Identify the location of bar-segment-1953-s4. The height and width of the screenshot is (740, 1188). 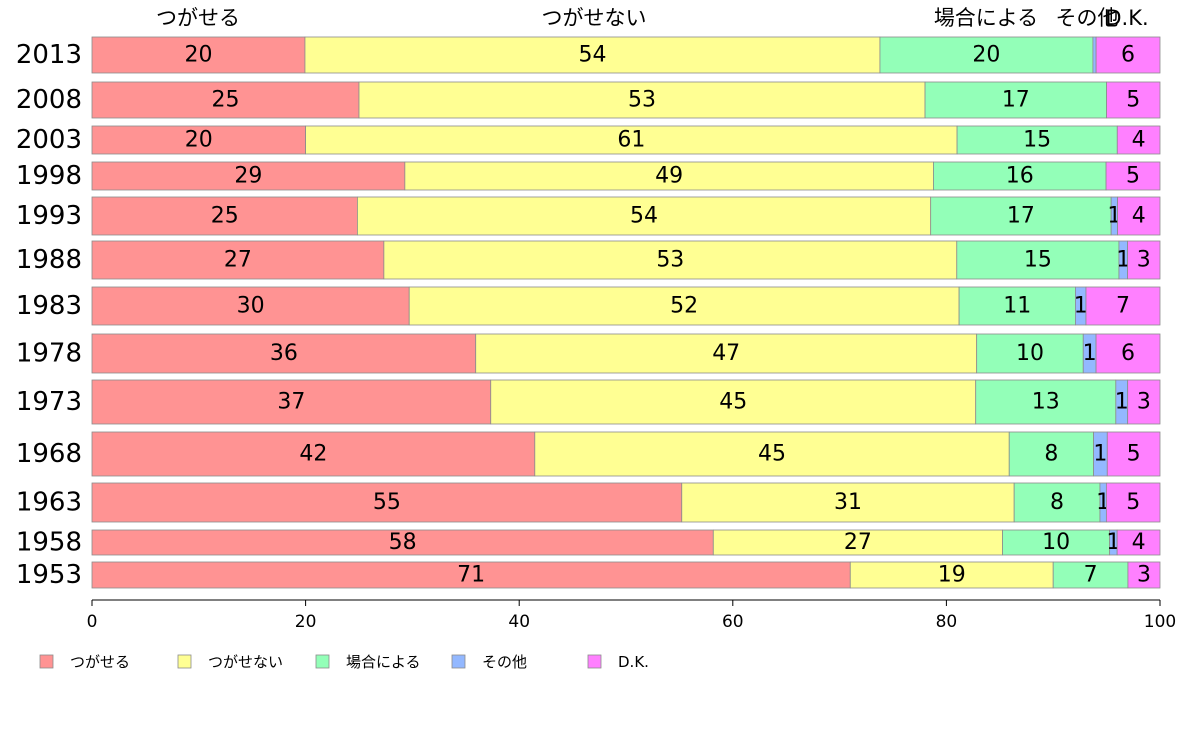
(1144, 575).